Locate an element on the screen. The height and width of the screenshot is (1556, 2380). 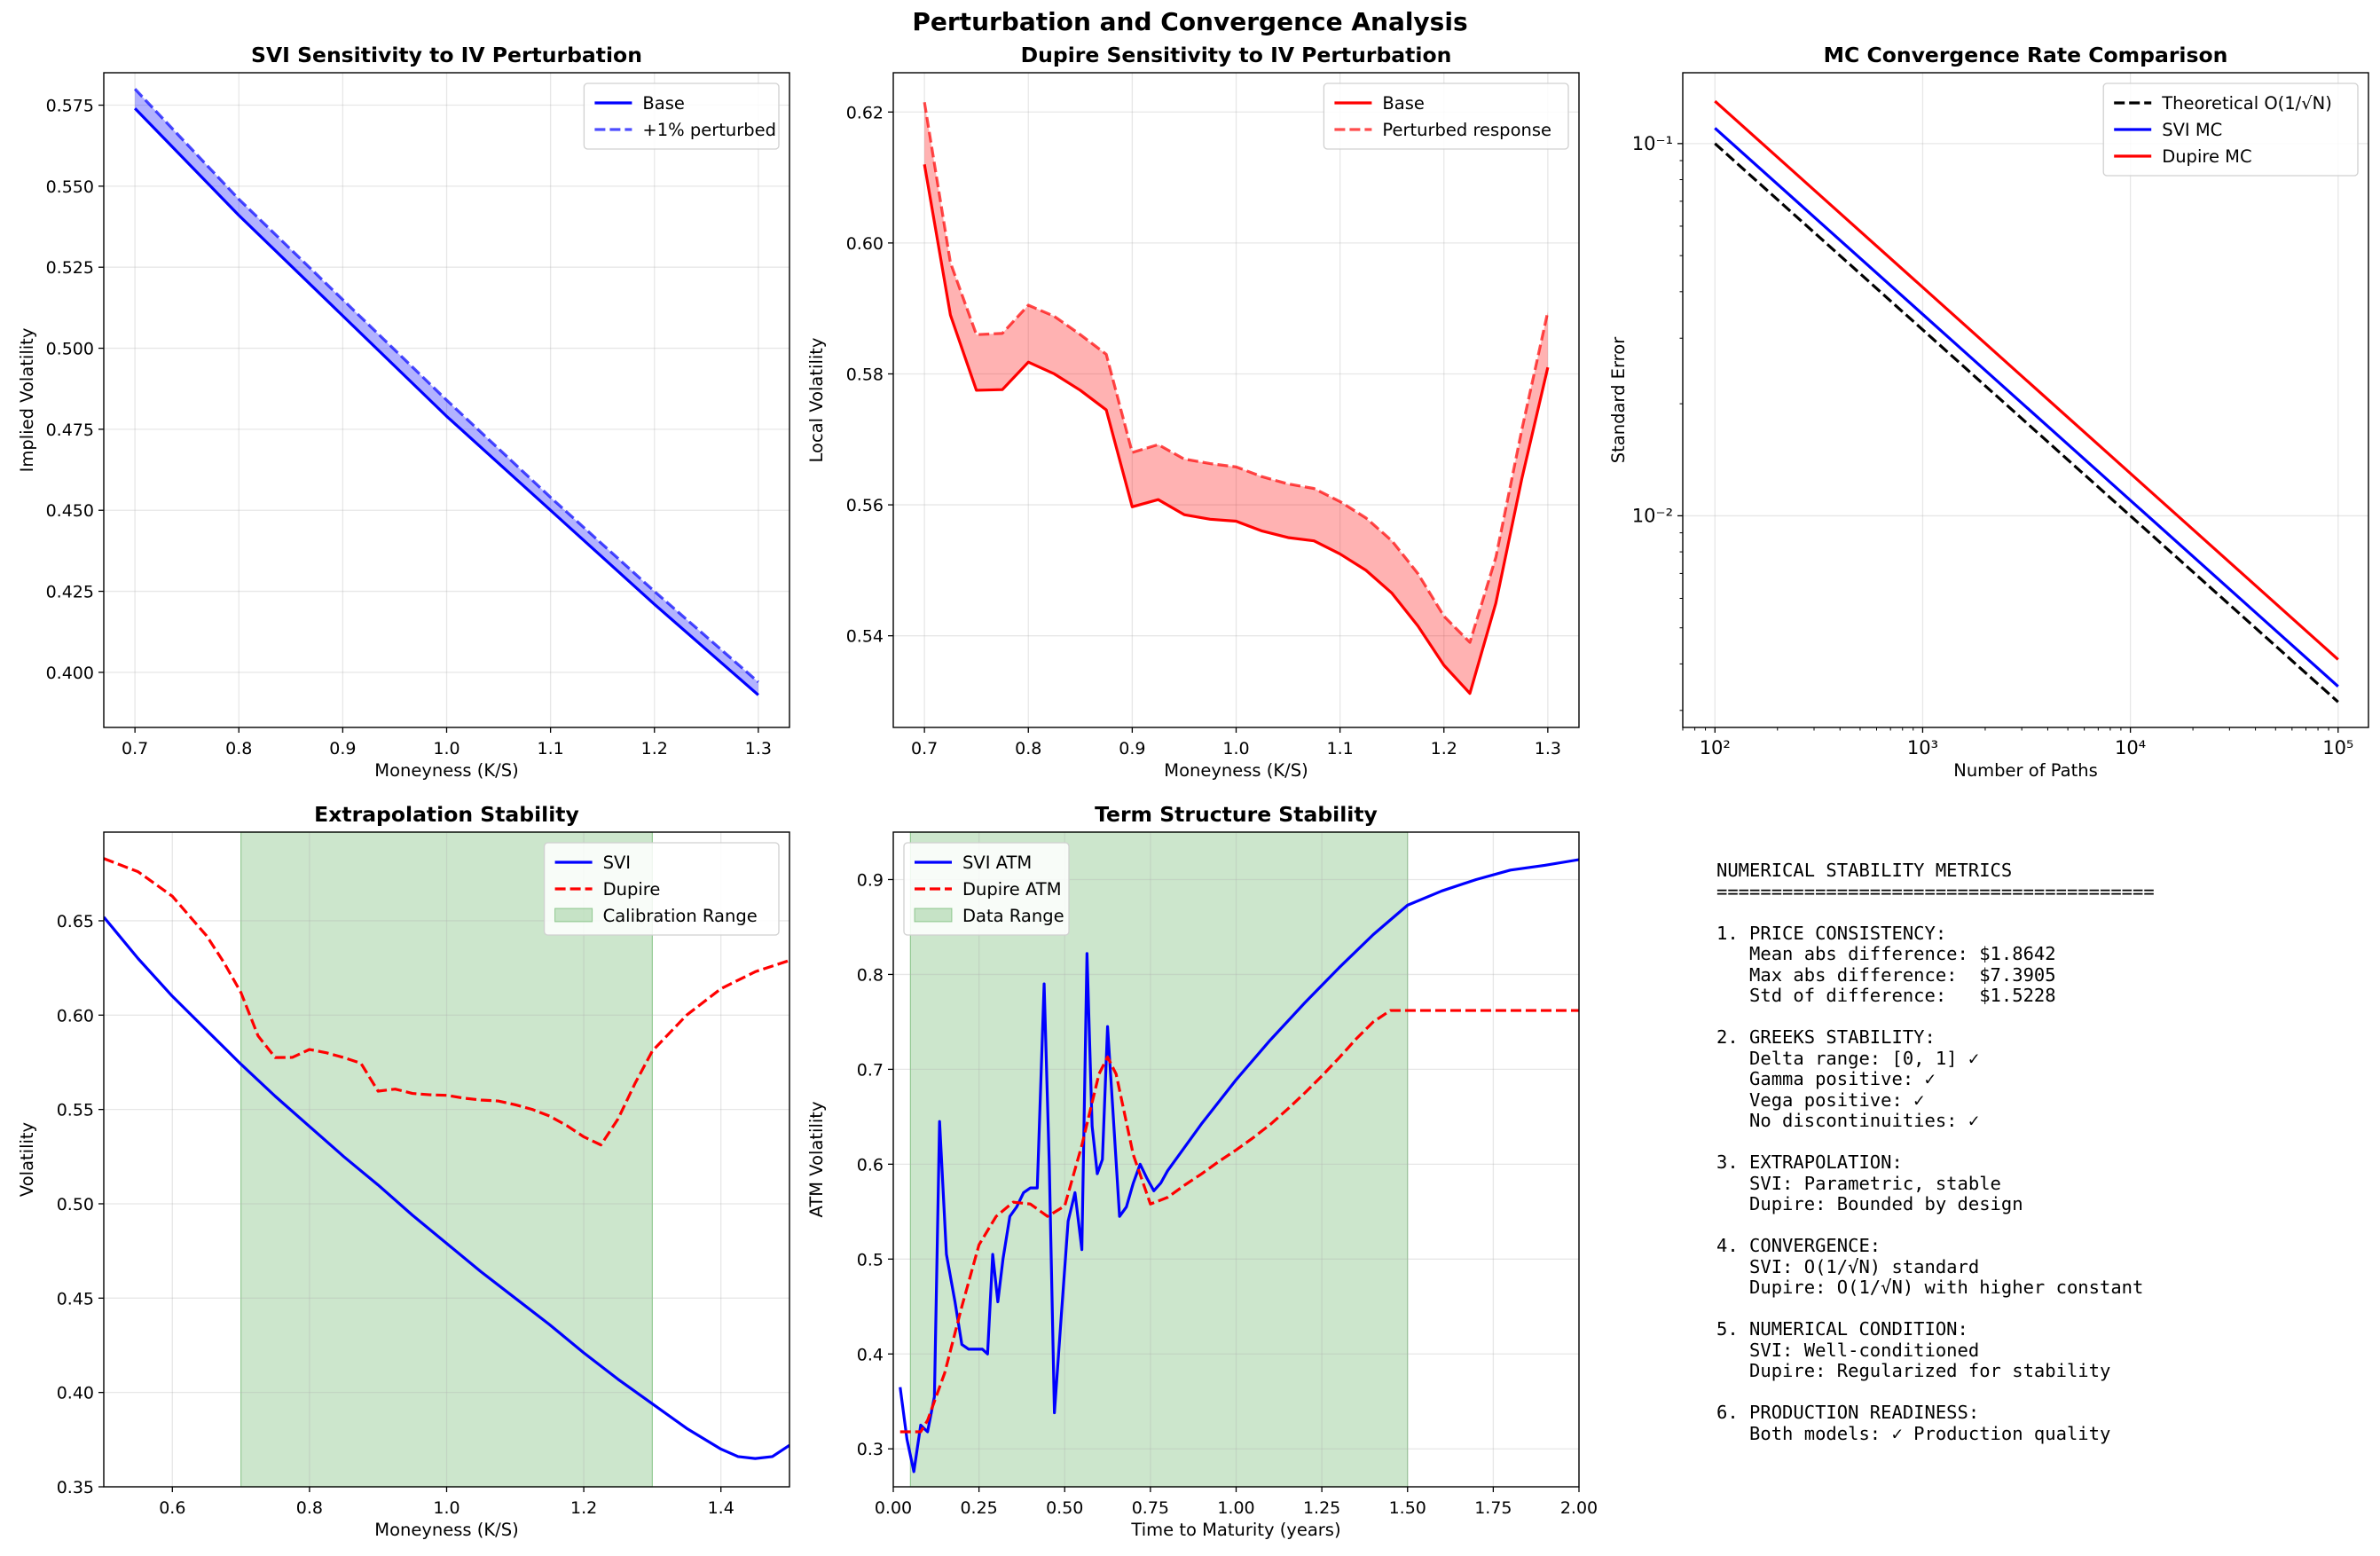
legend-label: Dupire is located at coordinates (632, 889).